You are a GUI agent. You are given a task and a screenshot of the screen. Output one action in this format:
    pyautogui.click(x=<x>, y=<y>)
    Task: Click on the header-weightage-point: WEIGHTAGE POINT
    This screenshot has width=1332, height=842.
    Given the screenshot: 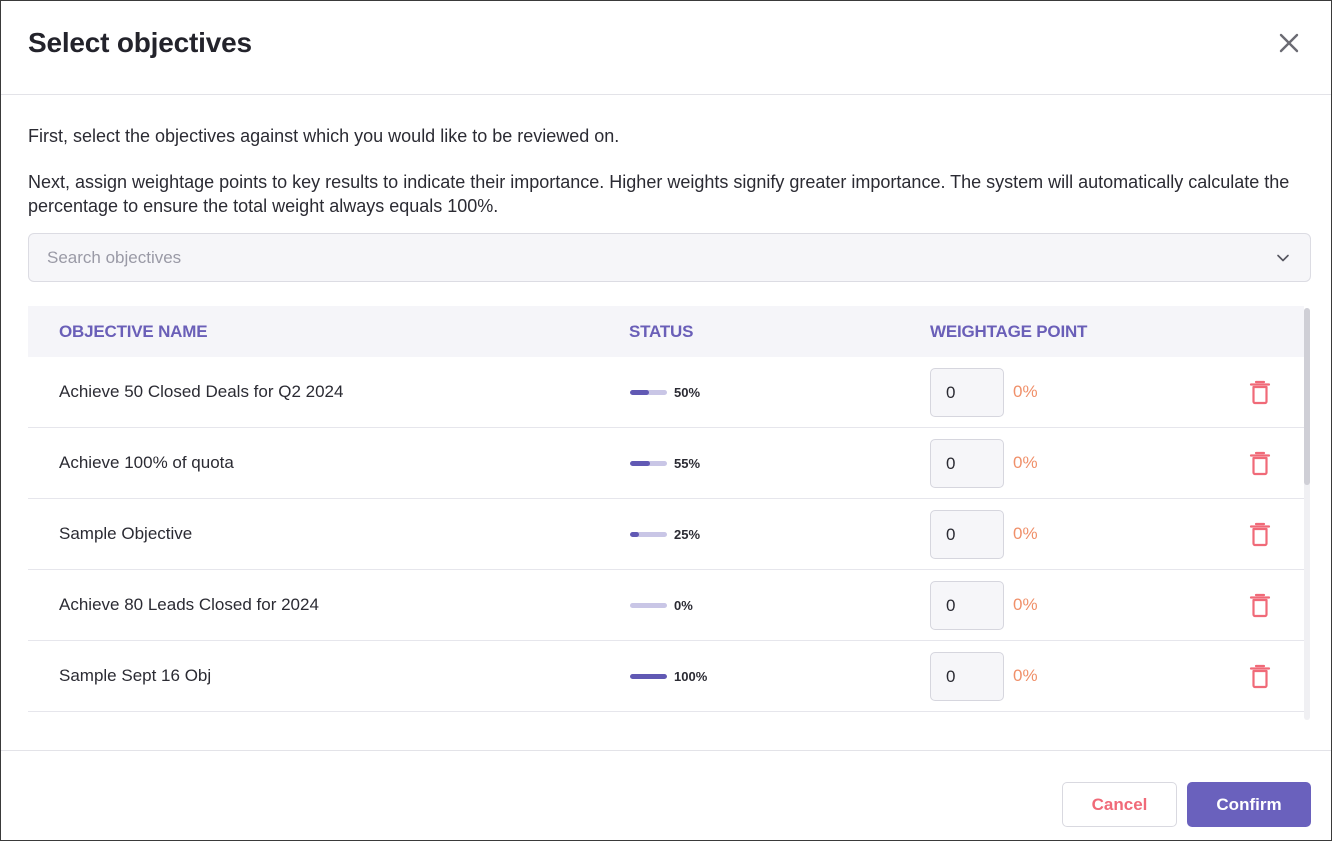 What is the action you would take?
    pyautogui.click(x=1009, y=331)
    